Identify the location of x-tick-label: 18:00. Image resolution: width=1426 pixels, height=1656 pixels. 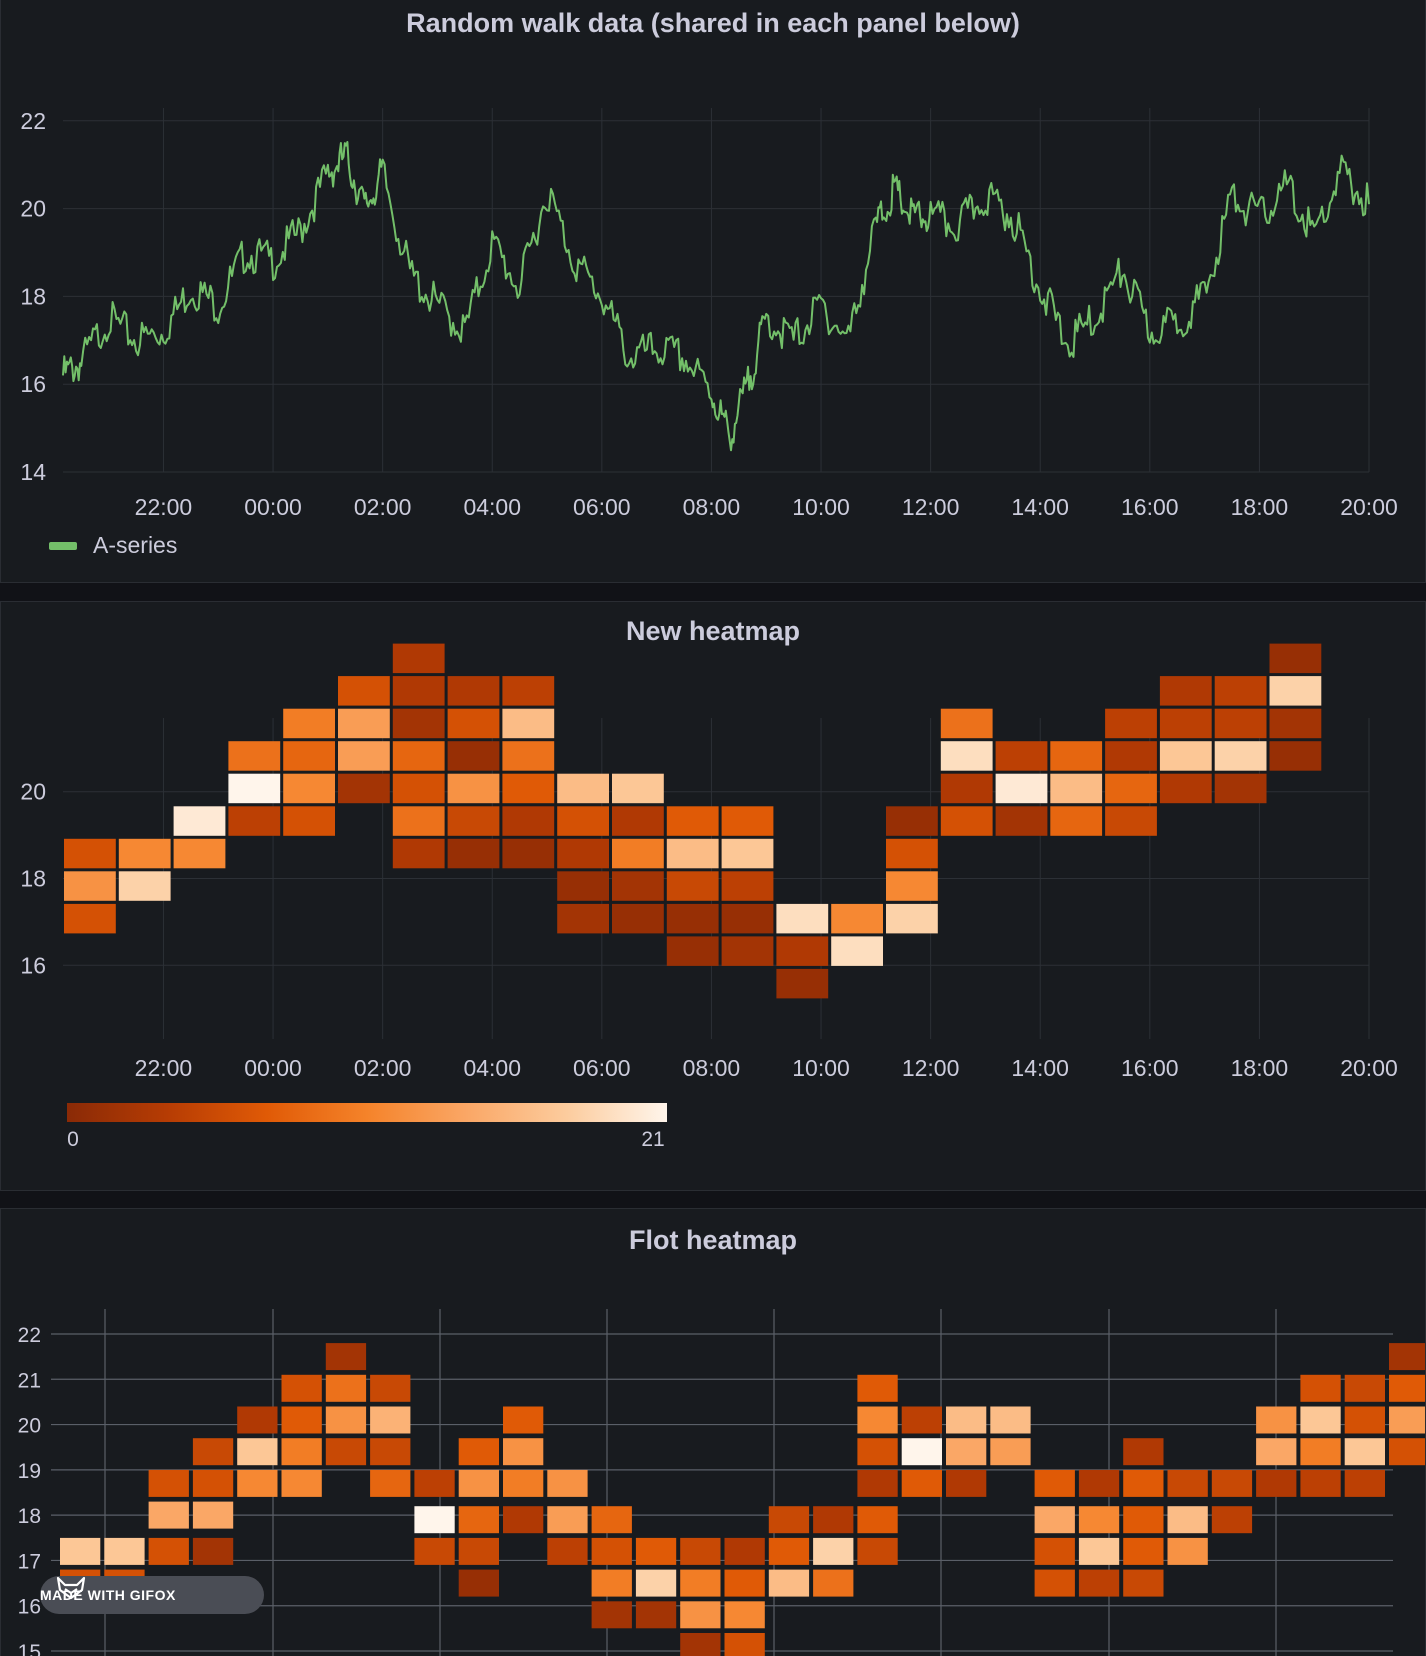
(1260, 1068).